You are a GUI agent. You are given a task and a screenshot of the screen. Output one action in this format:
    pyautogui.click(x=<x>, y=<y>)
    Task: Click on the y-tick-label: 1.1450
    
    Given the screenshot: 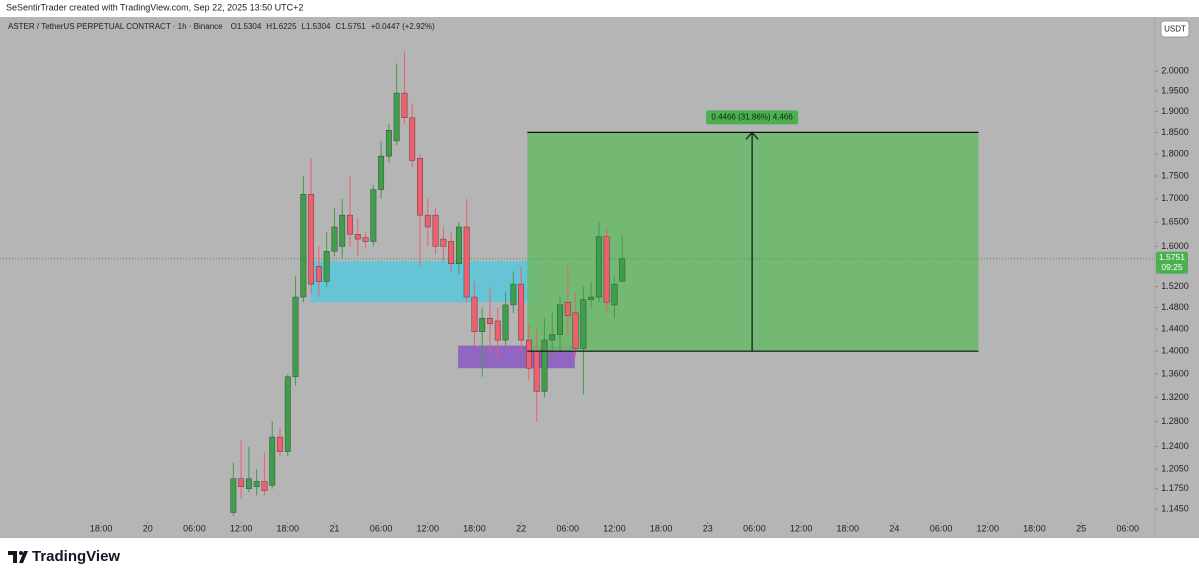 What is the action you would take?
    pyautogui.click(x=1175, y=508)
    